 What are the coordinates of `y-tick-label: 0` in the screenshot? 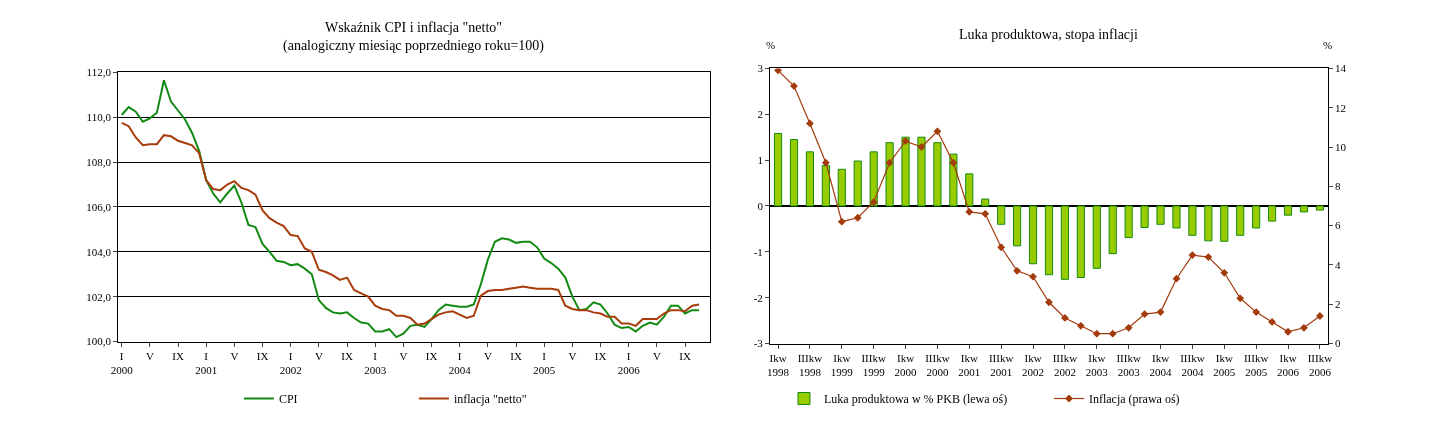 It's located at (760, 205).